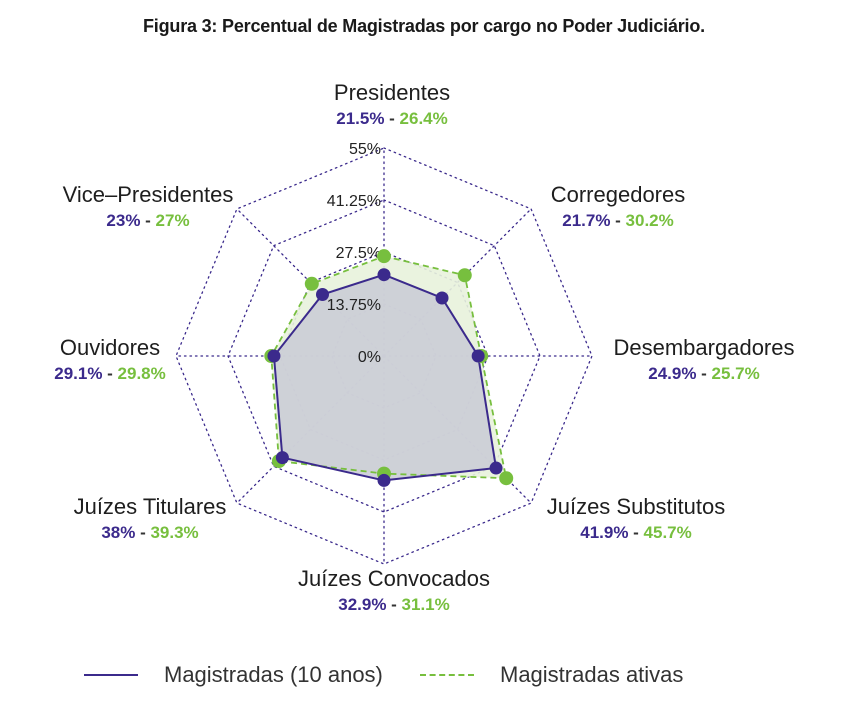  I want to click on series-polygons, so click(389, 368).